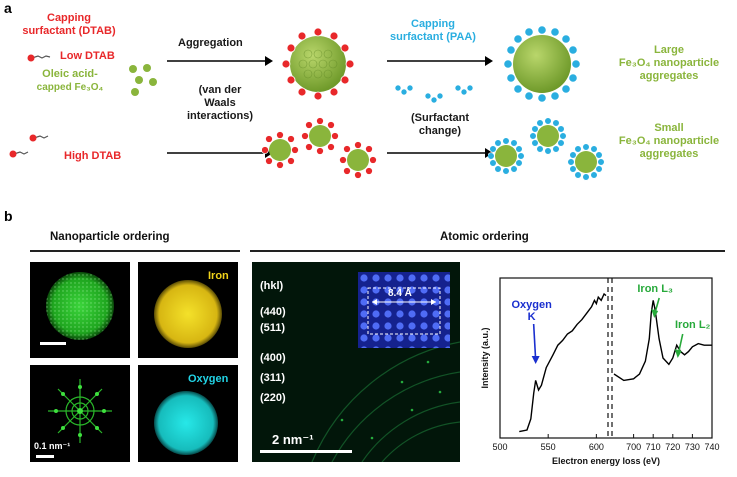  Describe the element at coordinates (8, 8) in the screenshot. I see `panel-a-letter: a` at that location.